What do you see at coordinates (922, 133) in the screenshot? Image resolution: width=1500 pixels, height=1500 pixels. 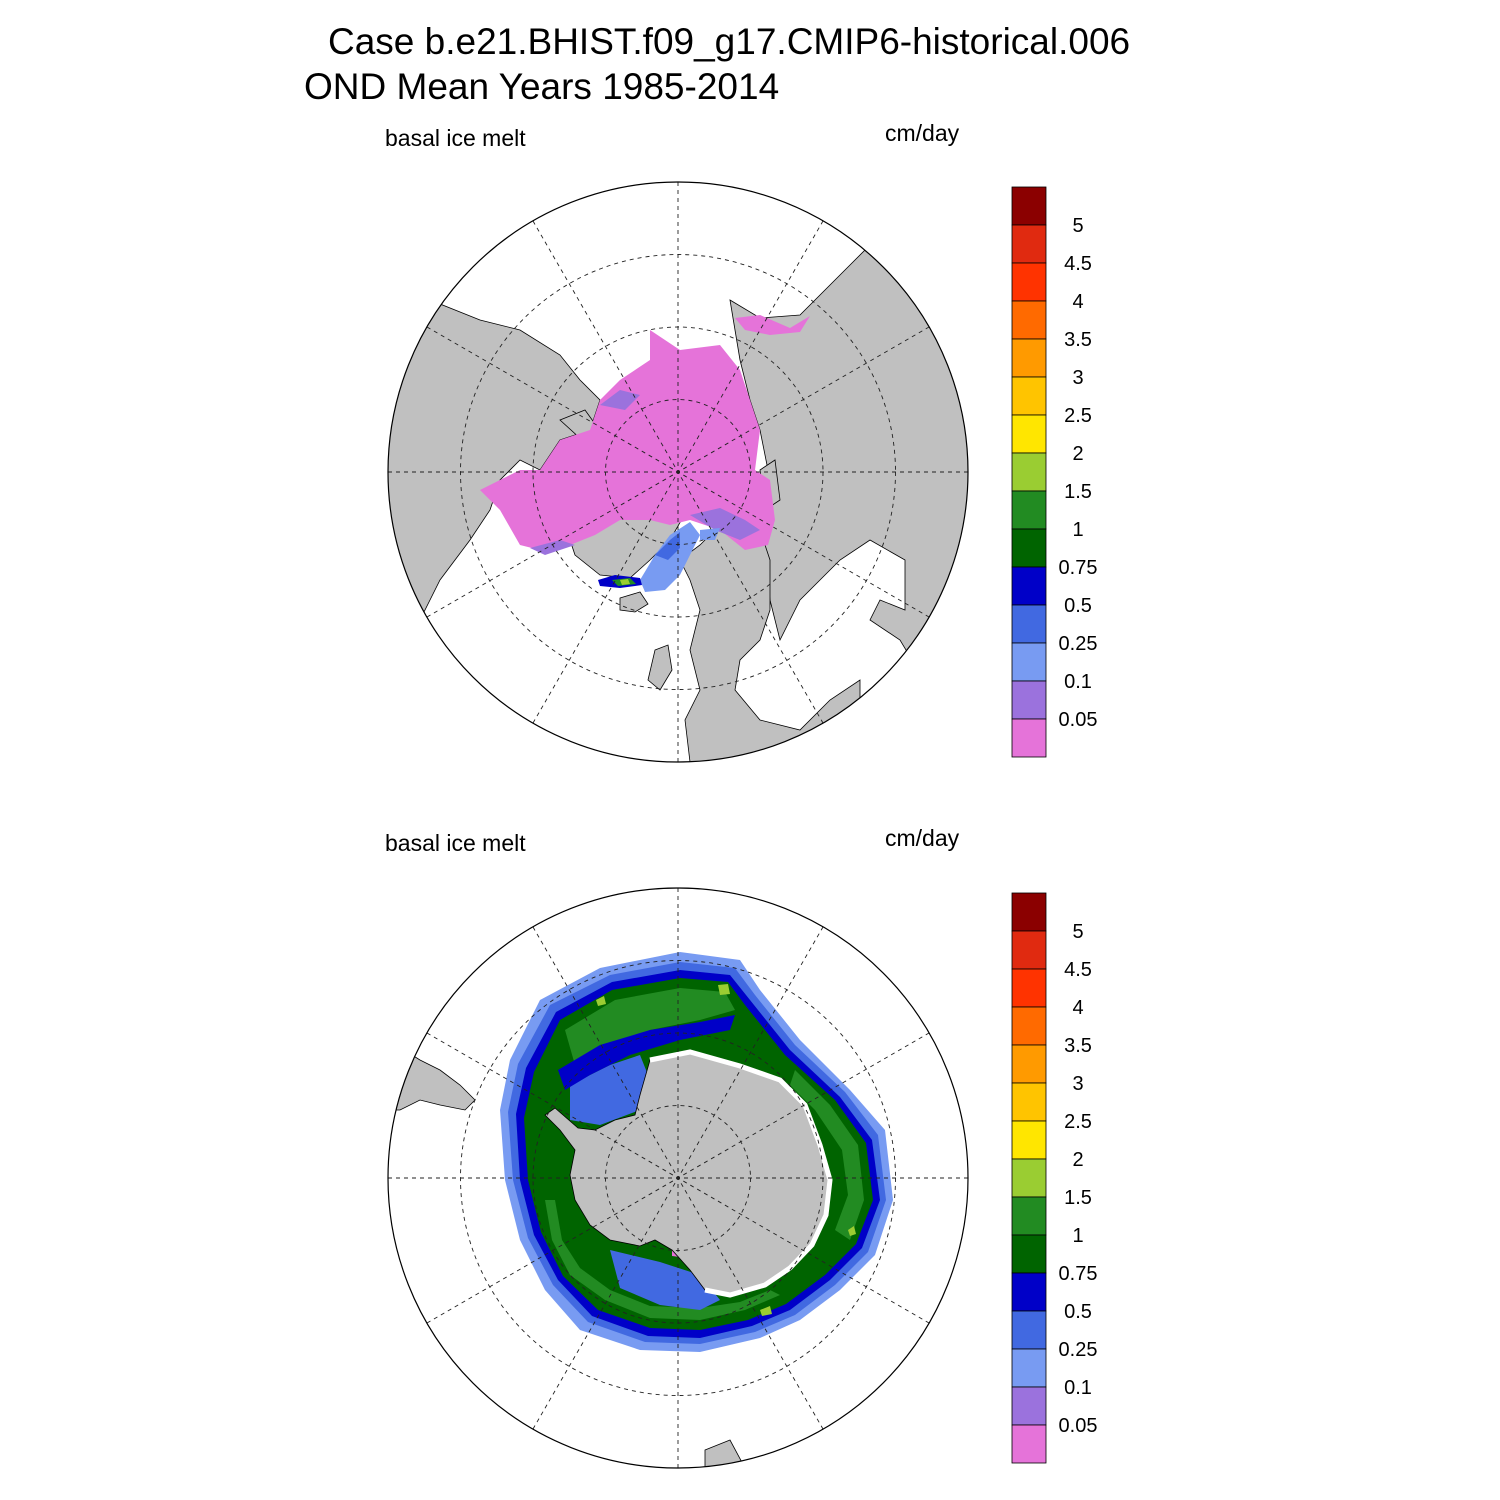 I see `panel-north-units-label: cm/day` at bounding box center [922, 133].